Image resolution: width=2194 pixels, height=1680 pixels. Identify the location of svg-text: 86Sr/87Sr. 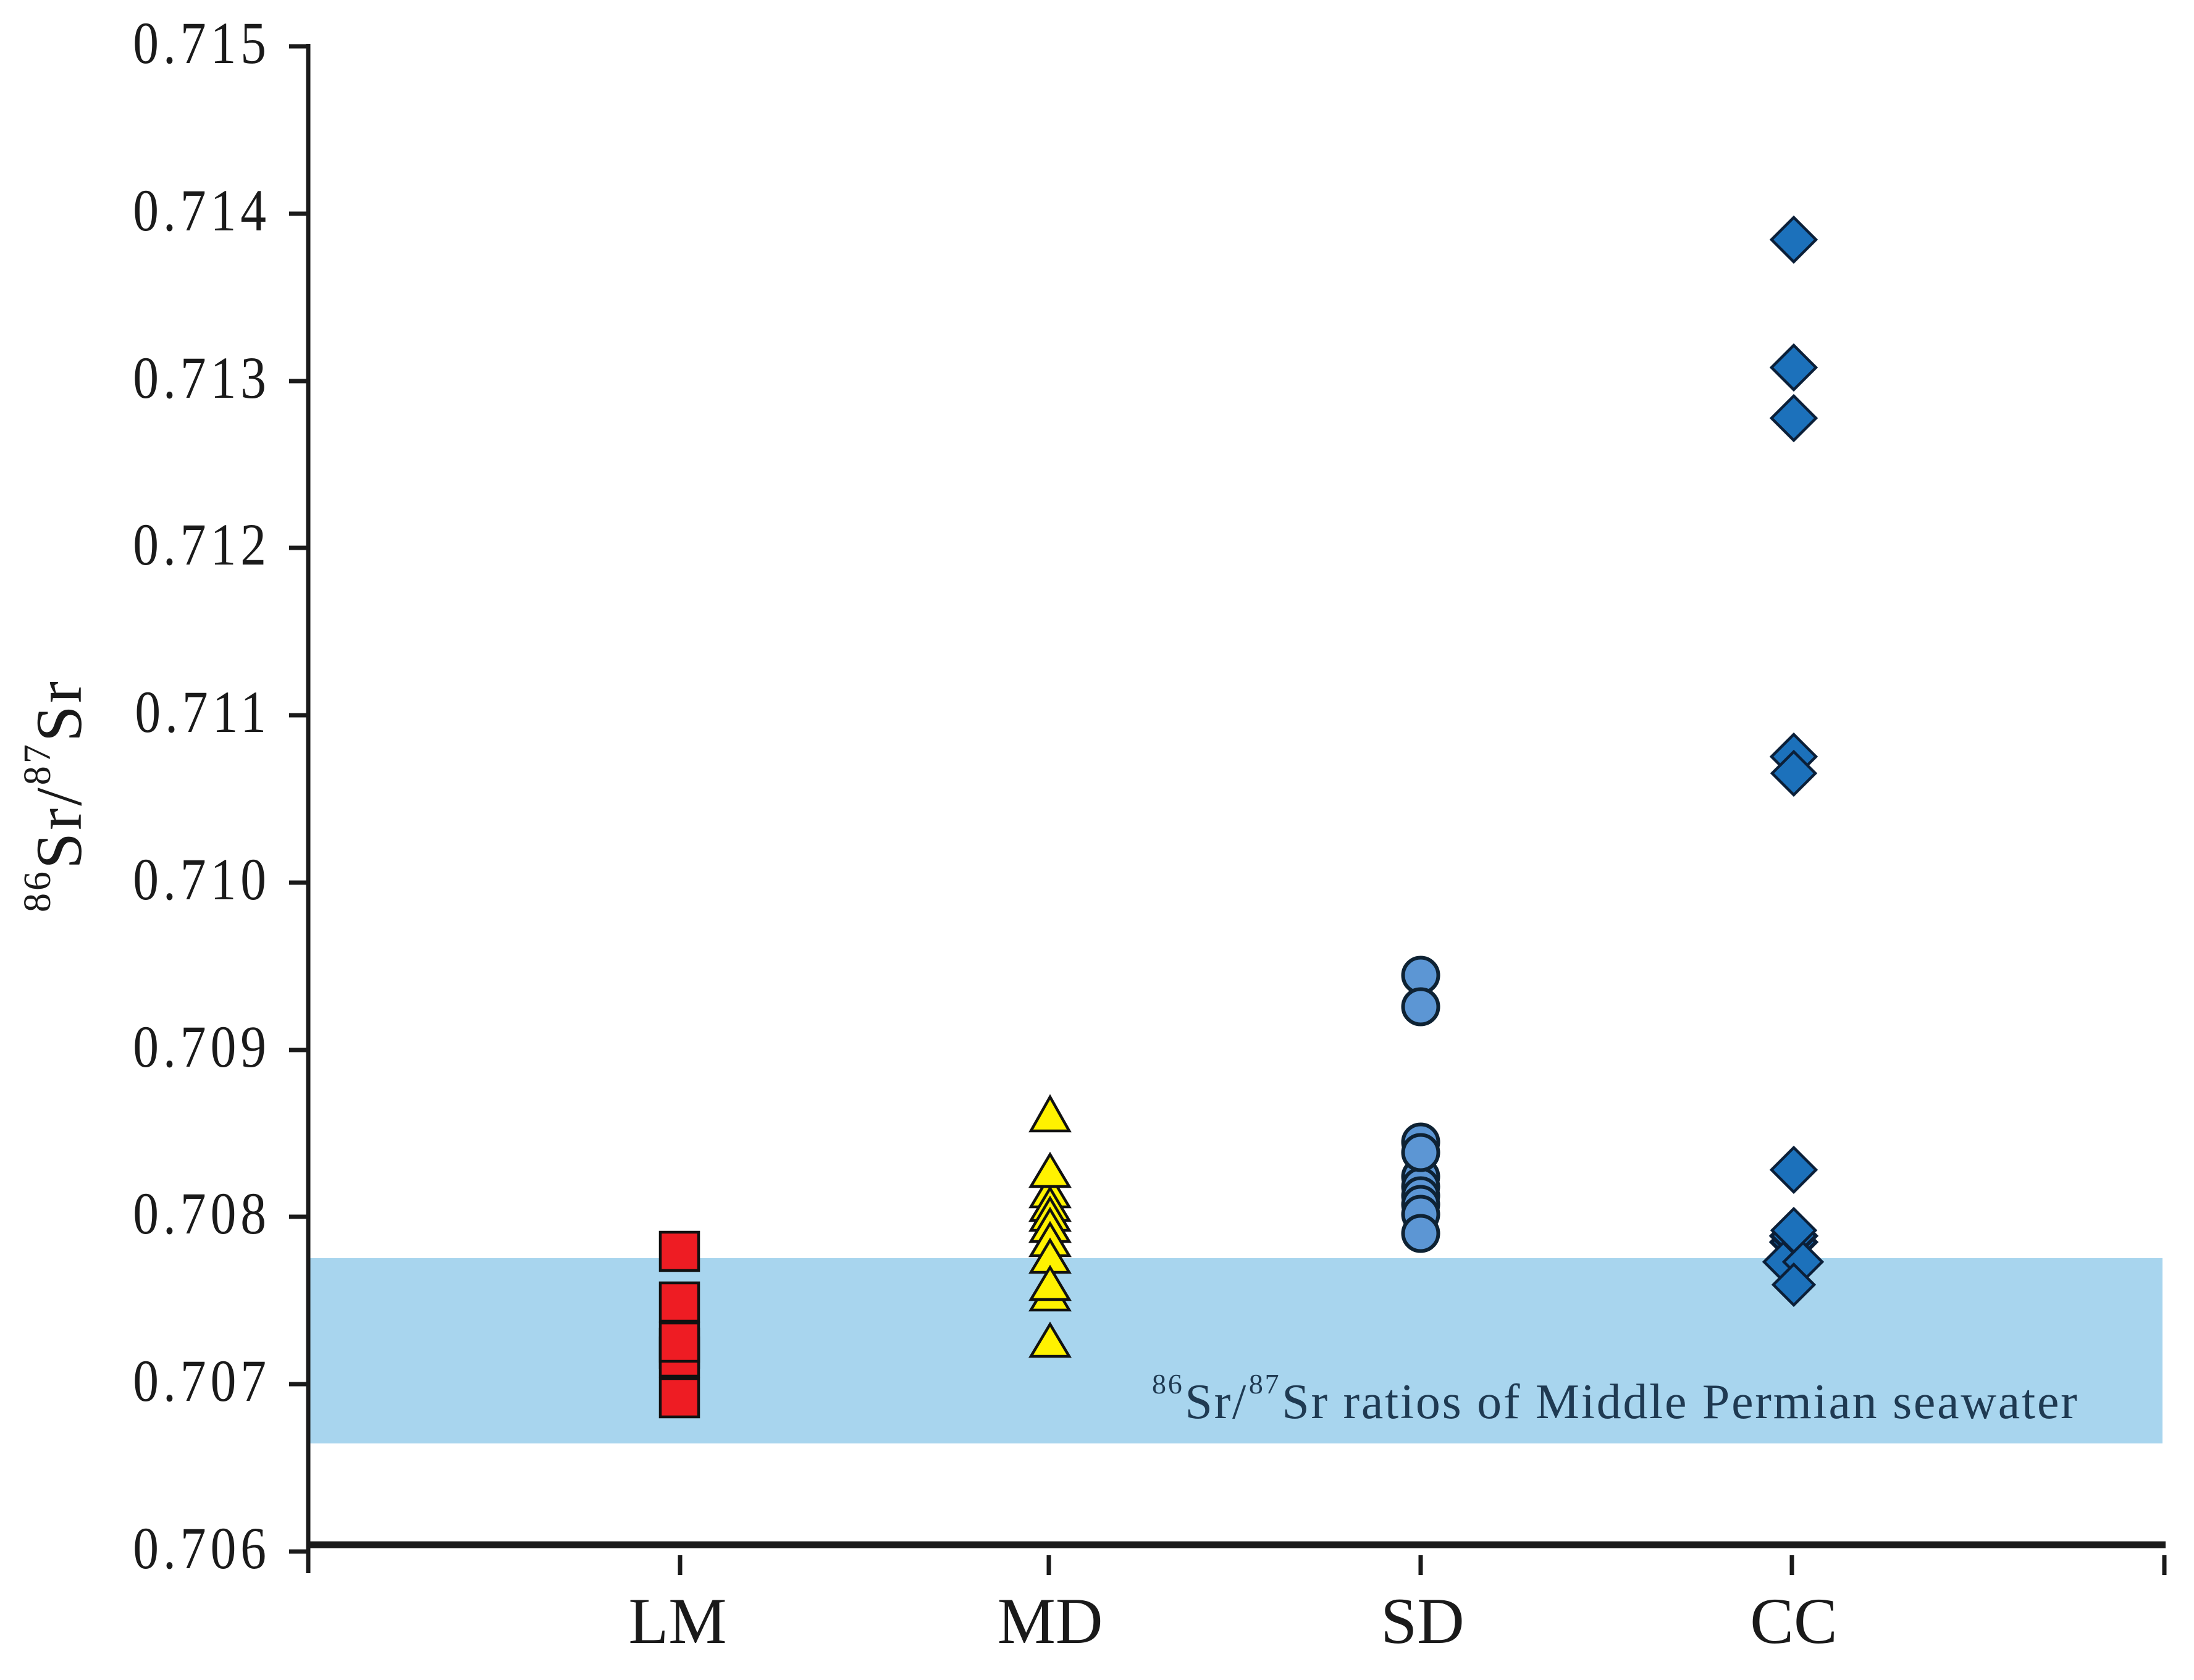
(56, 795).